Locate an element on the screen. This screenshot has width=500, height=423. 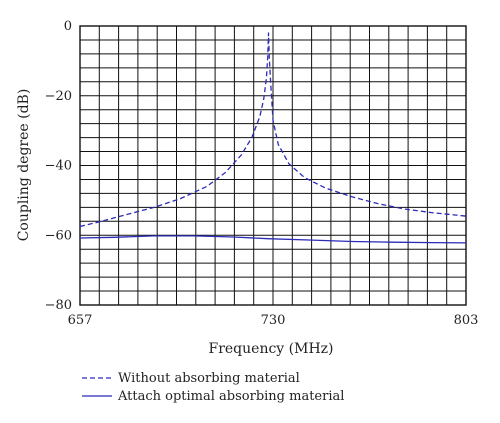
legend-label-attach: Attach optimal absorbing material is located at coordinates (230, 396).